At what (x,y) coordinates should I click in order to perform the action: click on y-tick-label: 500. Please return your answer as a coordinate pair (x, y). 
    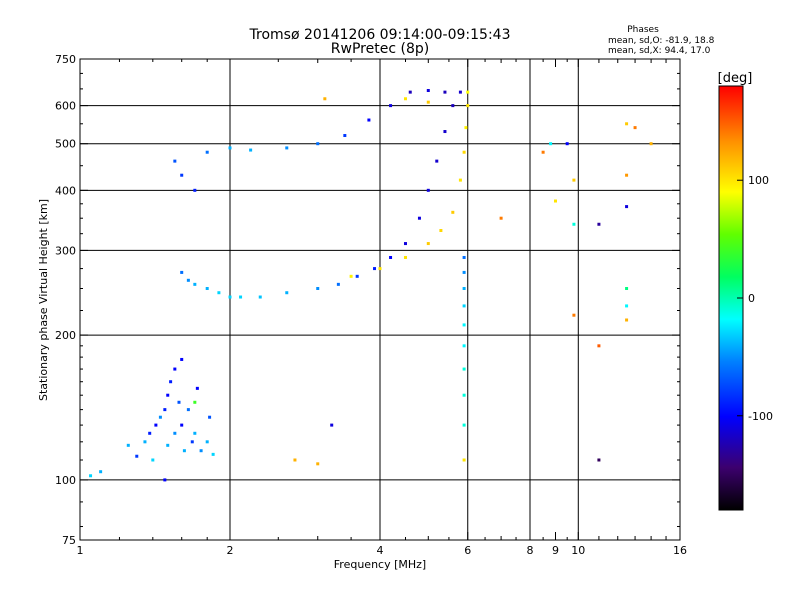
    Looking at the image, I should click on (65, 144).